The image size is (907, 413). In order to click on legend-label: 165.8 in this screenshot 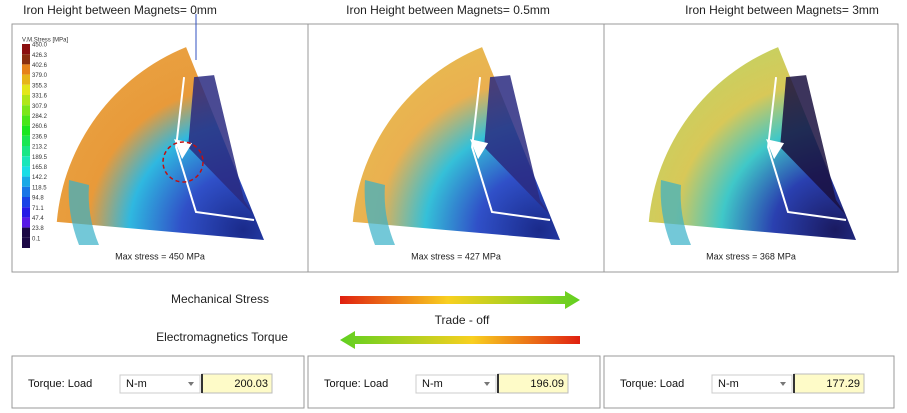, I will do `click(40, 168)`.